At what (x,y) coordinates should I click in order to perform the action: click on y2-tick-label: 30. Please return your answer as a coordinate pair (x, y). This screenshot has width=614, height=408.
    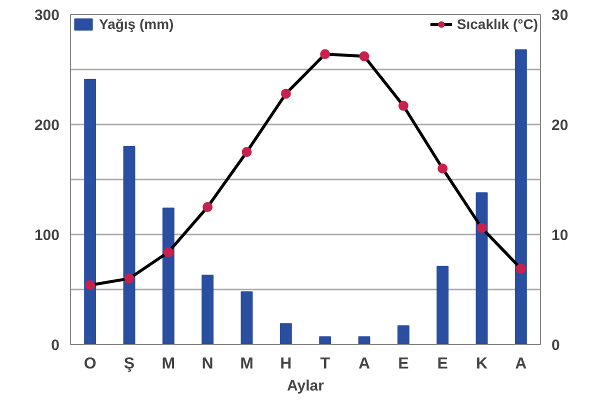
    Looking at the image, I should click on (560, 15).